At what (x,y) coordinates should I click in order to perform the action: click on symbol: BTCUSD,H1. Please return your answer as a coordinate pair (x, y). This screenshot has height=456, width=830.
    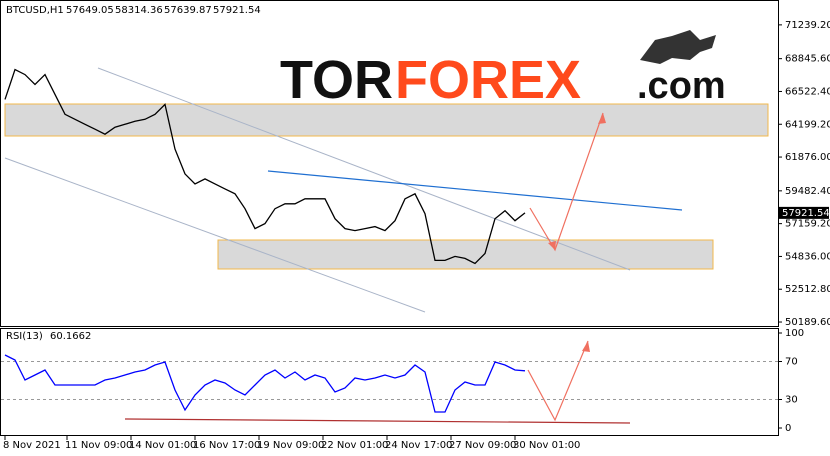
    Looking at the image, I should click on (35, 10).